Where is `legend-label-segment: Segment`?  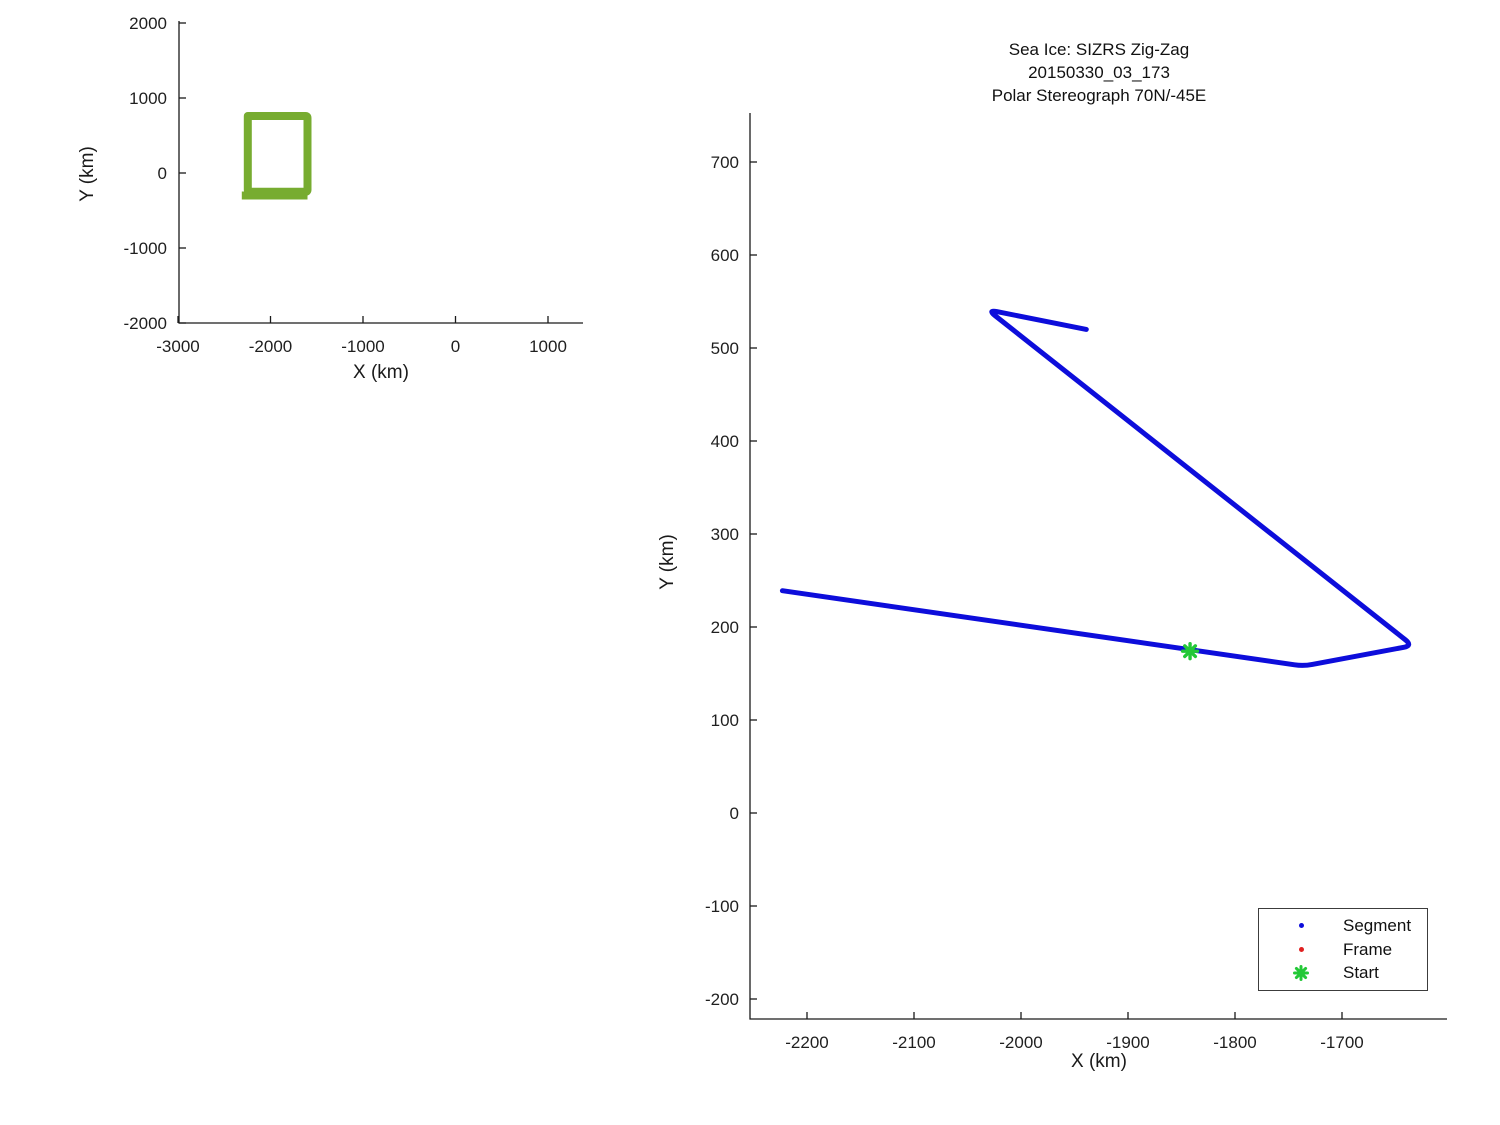 legend-label-segment: Segment is located at coordinates (1377, 925).